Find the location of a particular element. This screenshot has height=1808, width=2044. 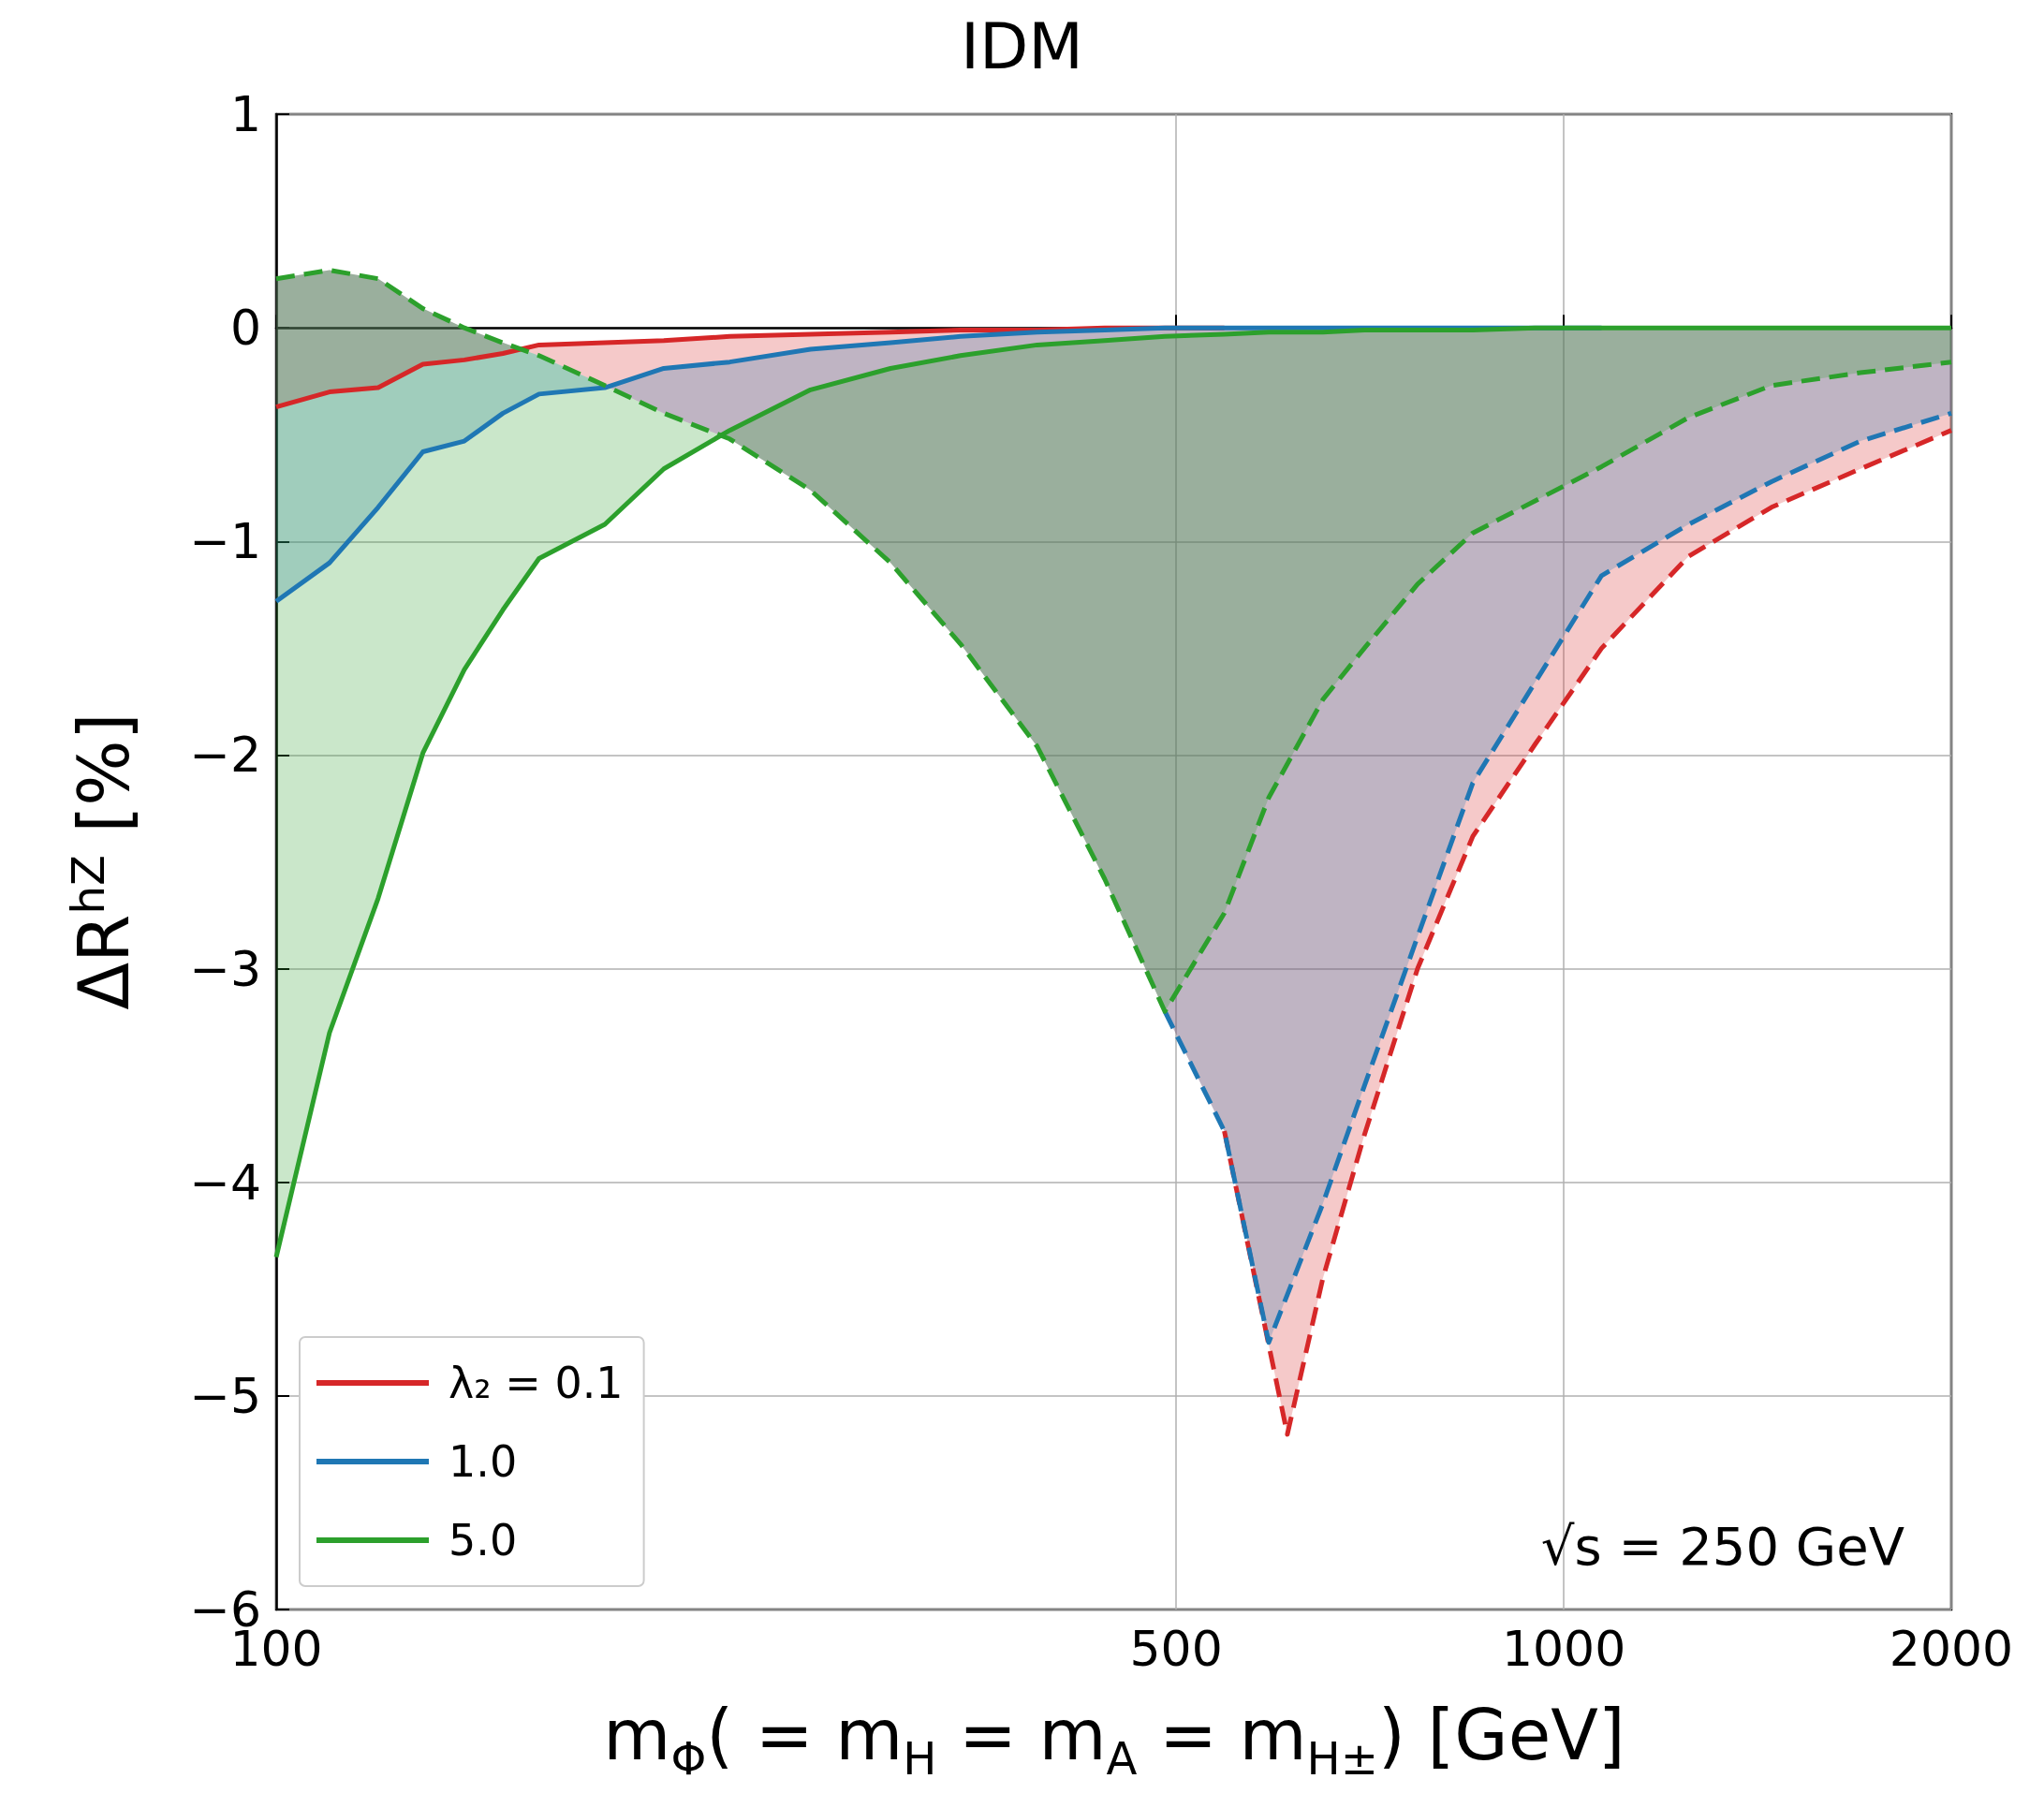

x-tick-label: 2000 is located at coordinates (1952, 1649).